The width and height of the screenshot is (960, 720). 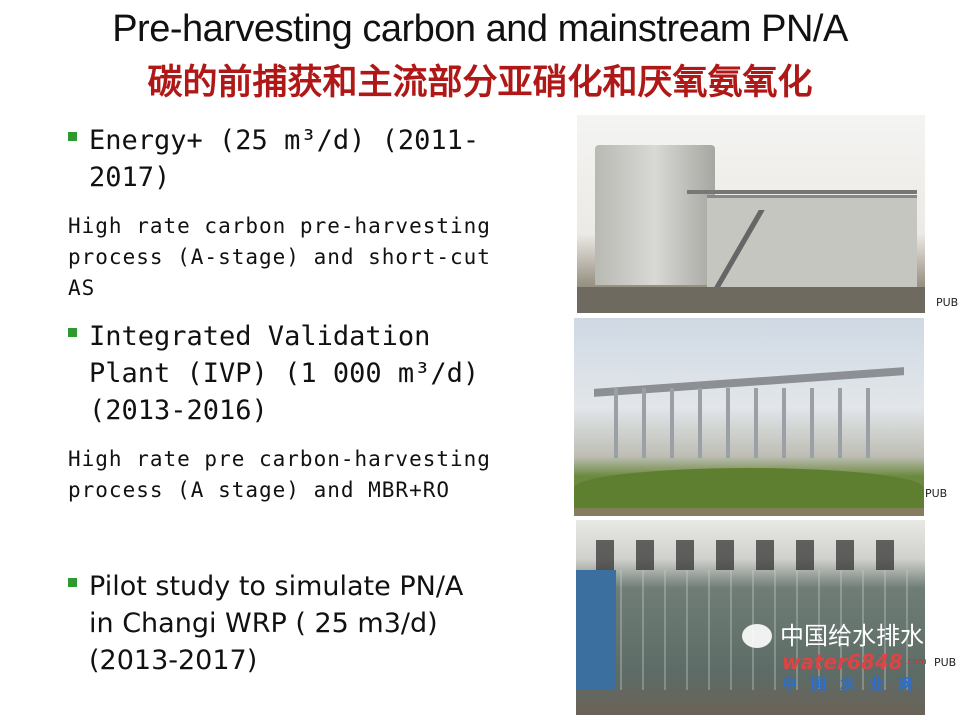 I want to click on description-line: process (A stage) and MBR+RO, so click(x=259, y=490).